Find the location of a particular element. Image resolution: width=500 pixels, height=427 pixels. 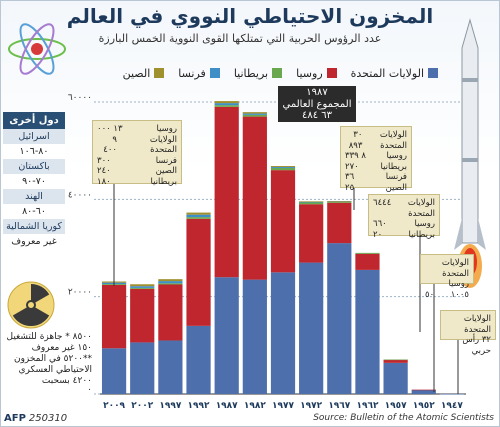

callout-row: ١٠٠٥ ٥٠ is located at coordinates (447, 295).